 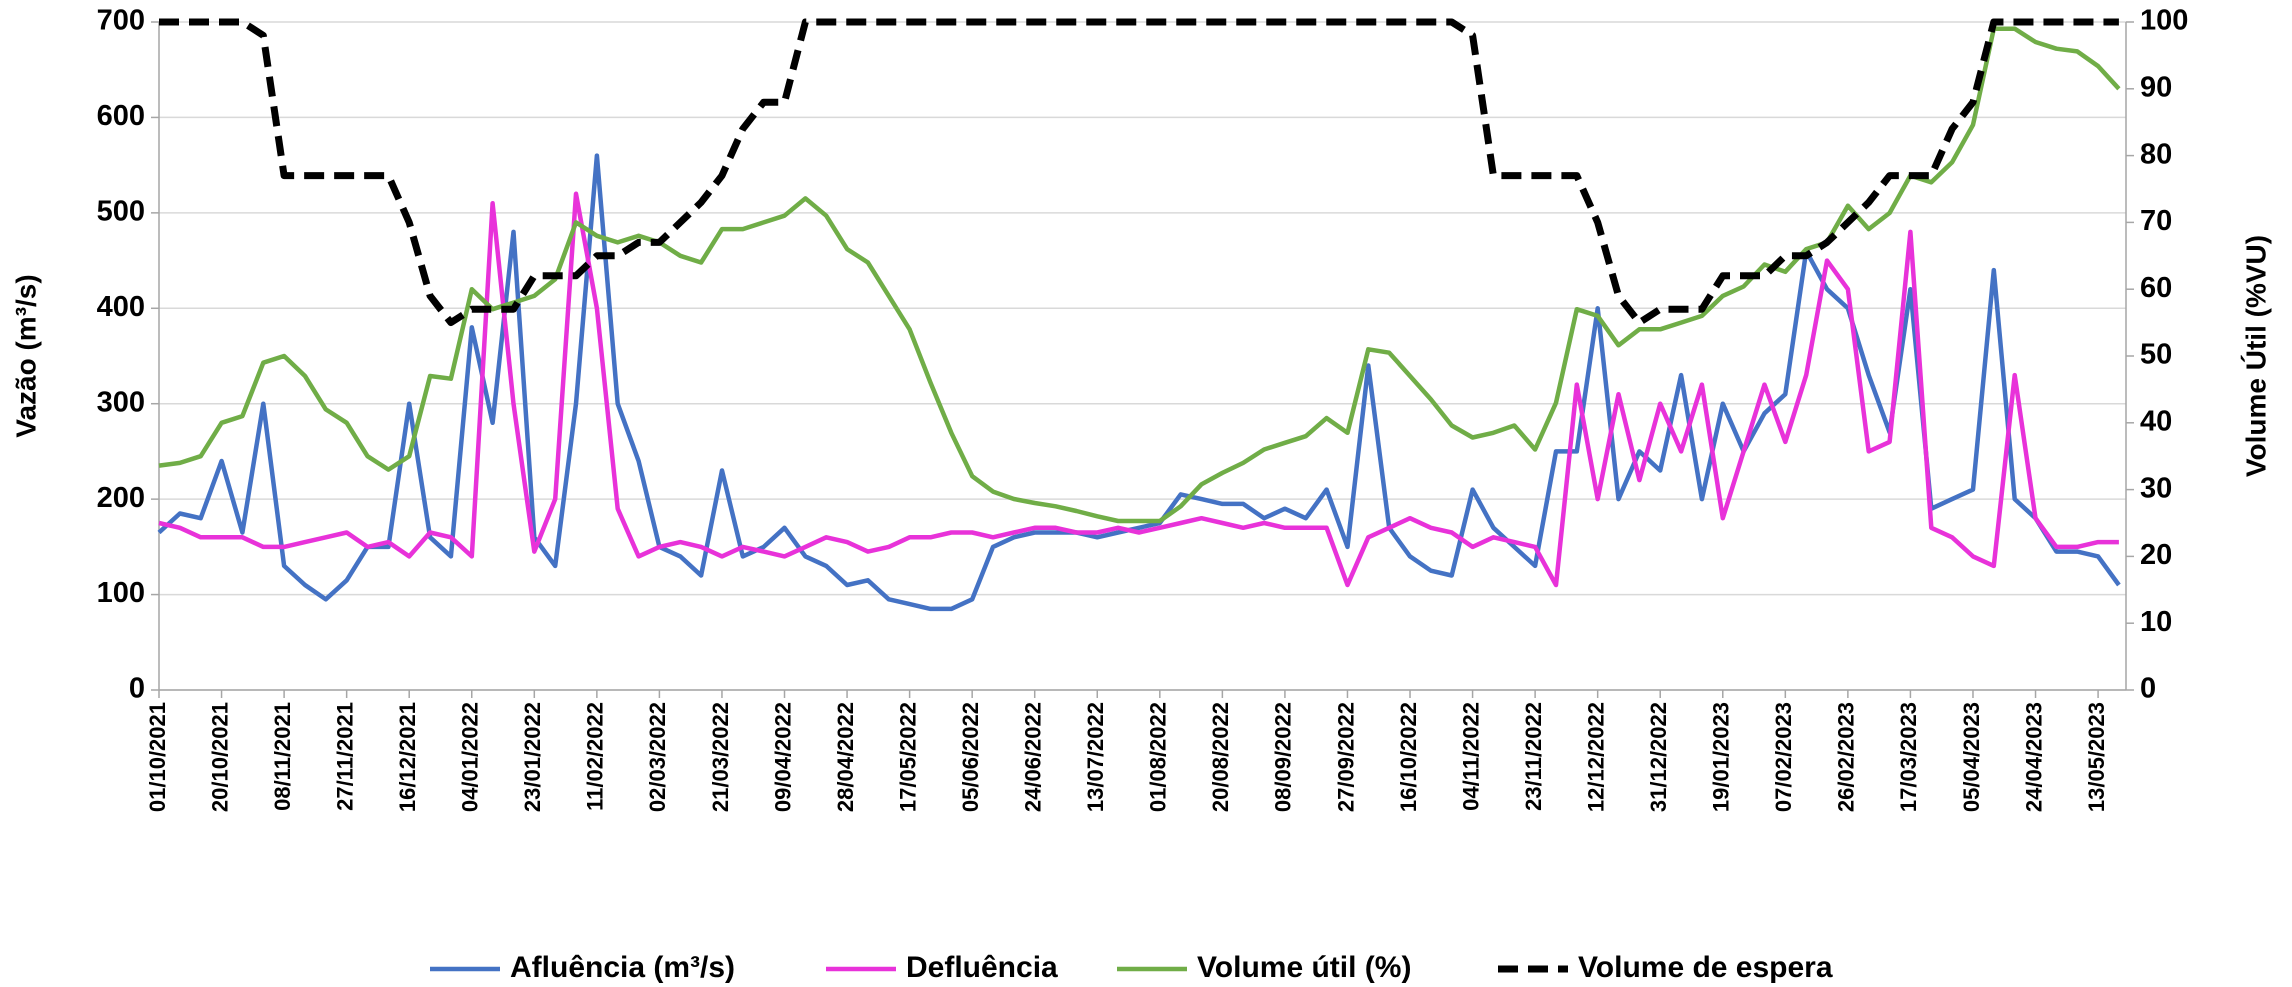 I want to click on x-tick-label: 11/02/2022, so click(x=595, y=756).